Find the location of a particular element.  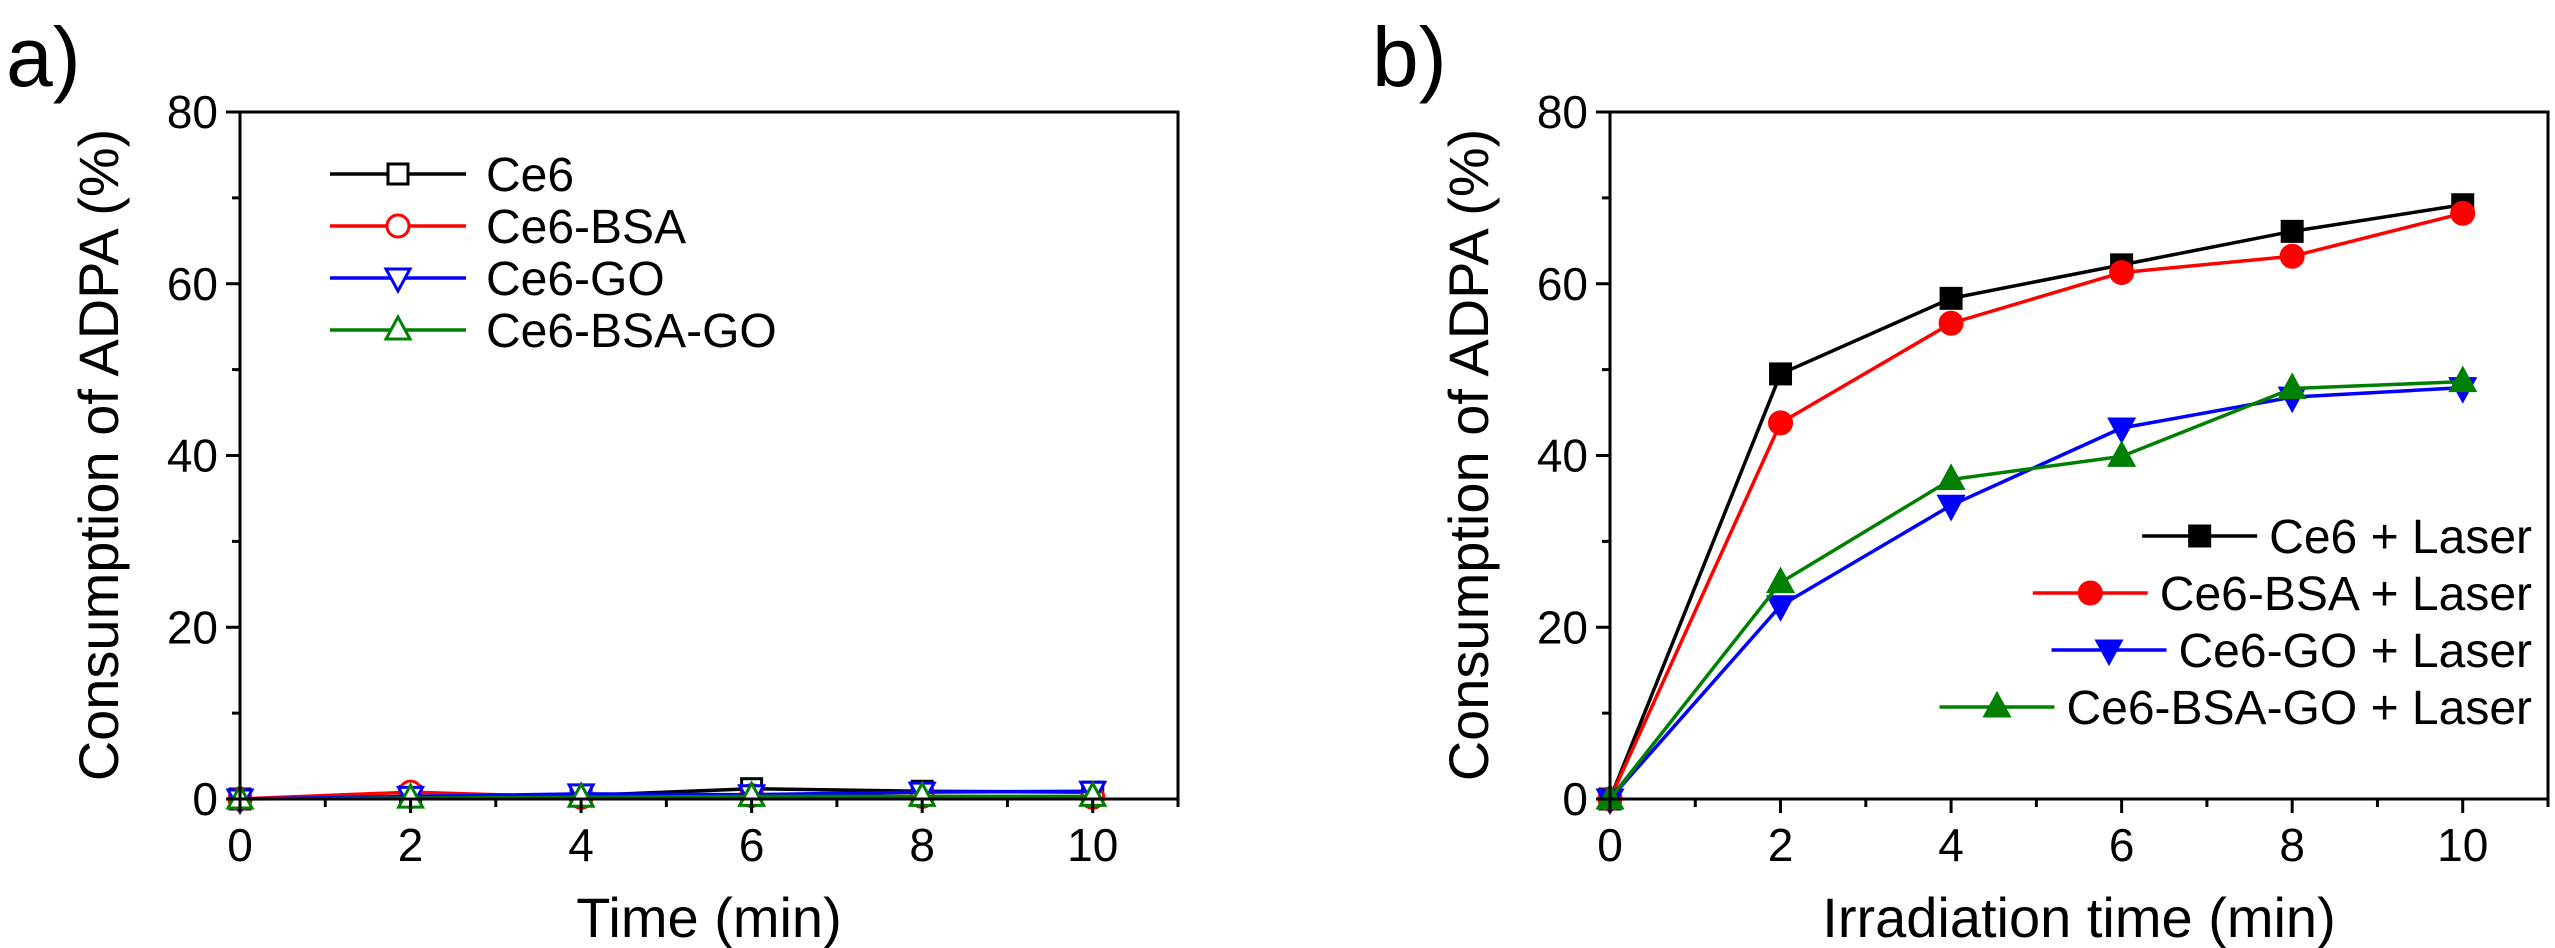

legend-entry: Ce6 + Laser is located at coordinates (2337, 537).